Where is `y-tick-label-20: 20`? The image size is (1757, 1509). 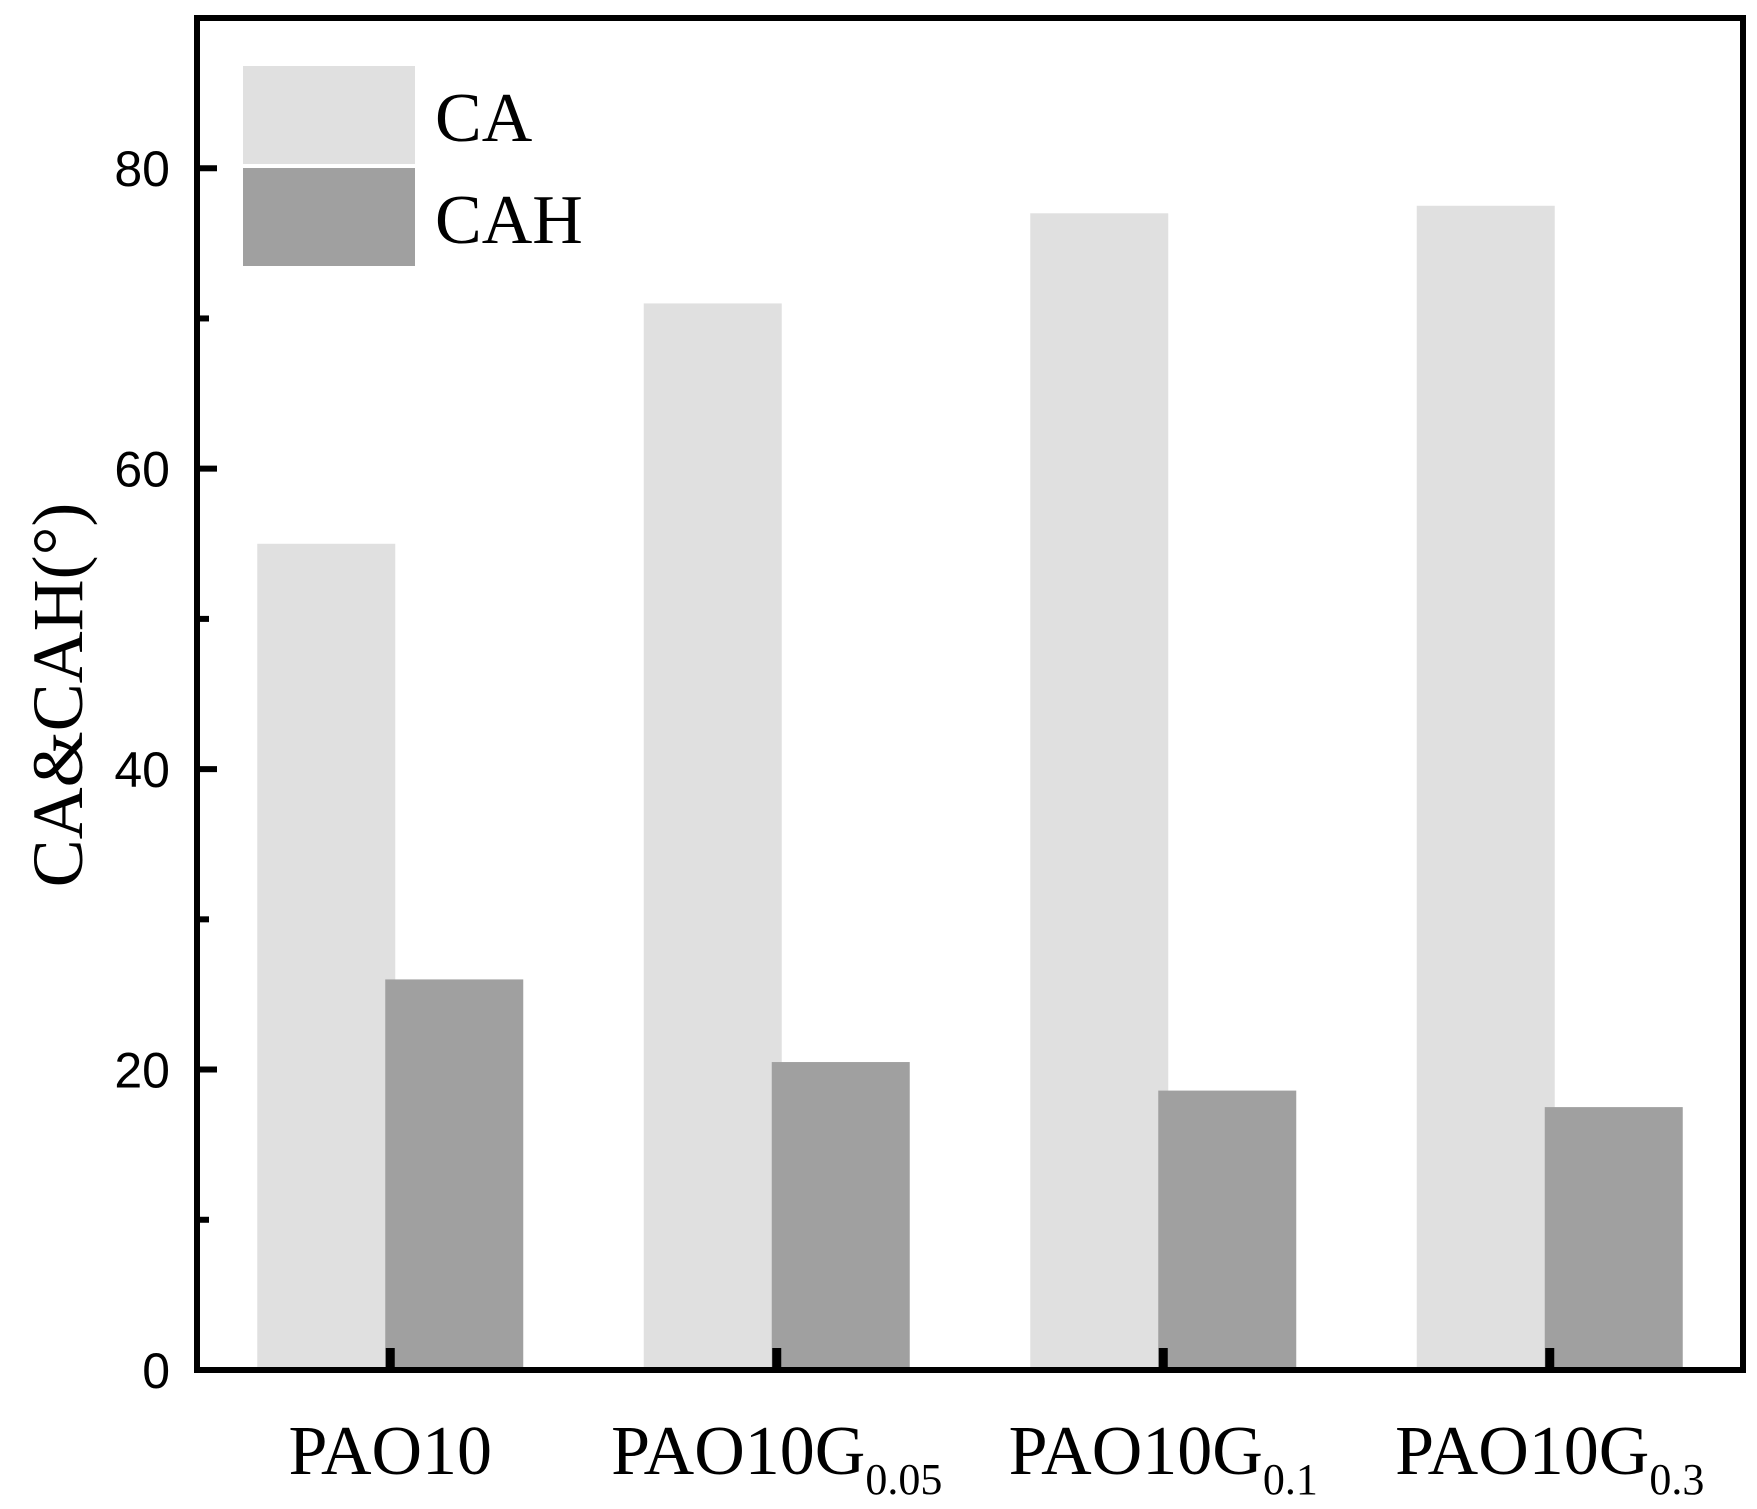
y-tick-label-20: 20 is located at coordinates (142, 1071).